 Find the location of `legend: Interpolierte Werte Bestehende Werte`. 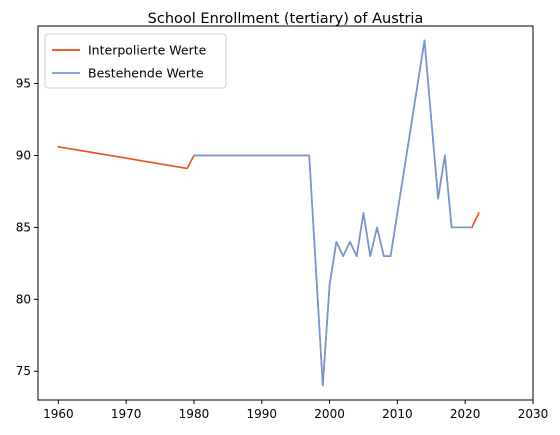

legend: Interpolierte Werte Bestehende Werte is located at coordinates (135, 61).